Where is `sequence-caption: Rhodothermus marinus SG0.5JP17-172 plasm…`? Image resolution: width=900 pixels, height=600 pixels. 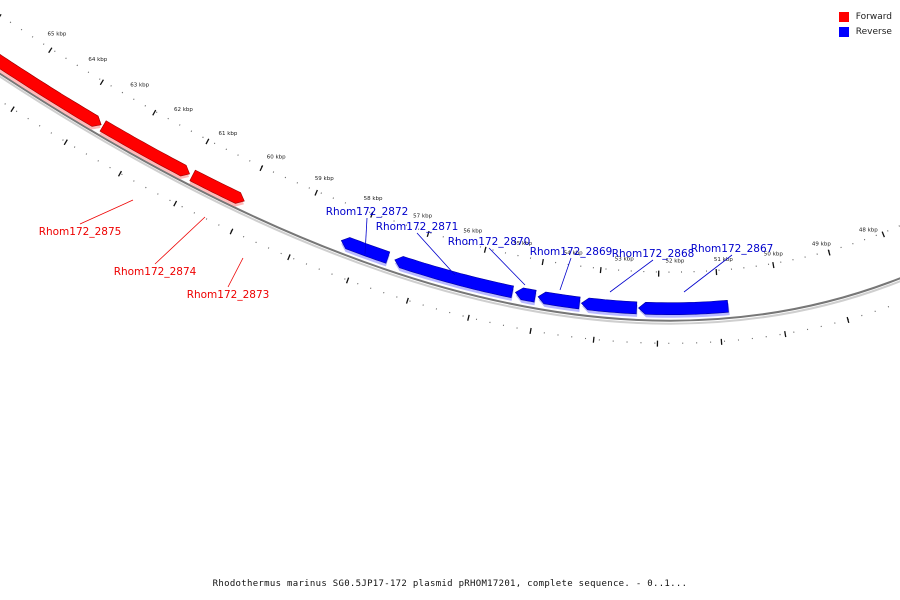
sequence-caption: Rhodothermus marinus SG0.5JP17-172 plasm… is located at coordinates (450, 584).